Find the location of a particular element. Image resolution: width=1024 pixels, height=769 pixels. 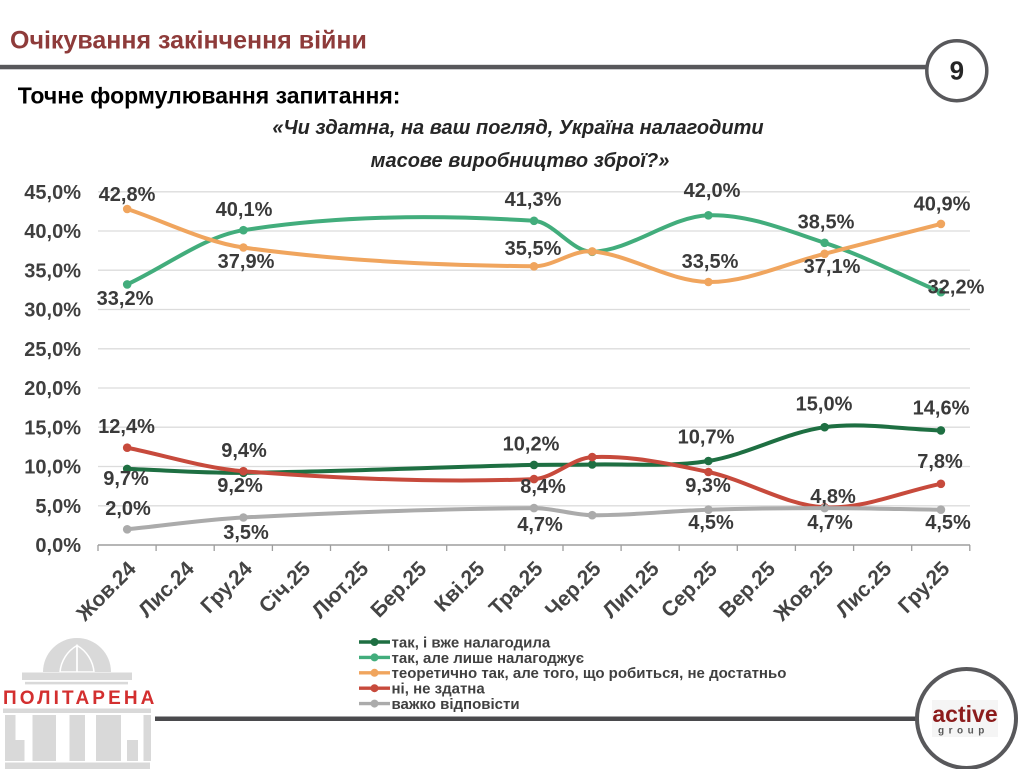

svg-text: 33,5% is located at coordinates (710, 262).